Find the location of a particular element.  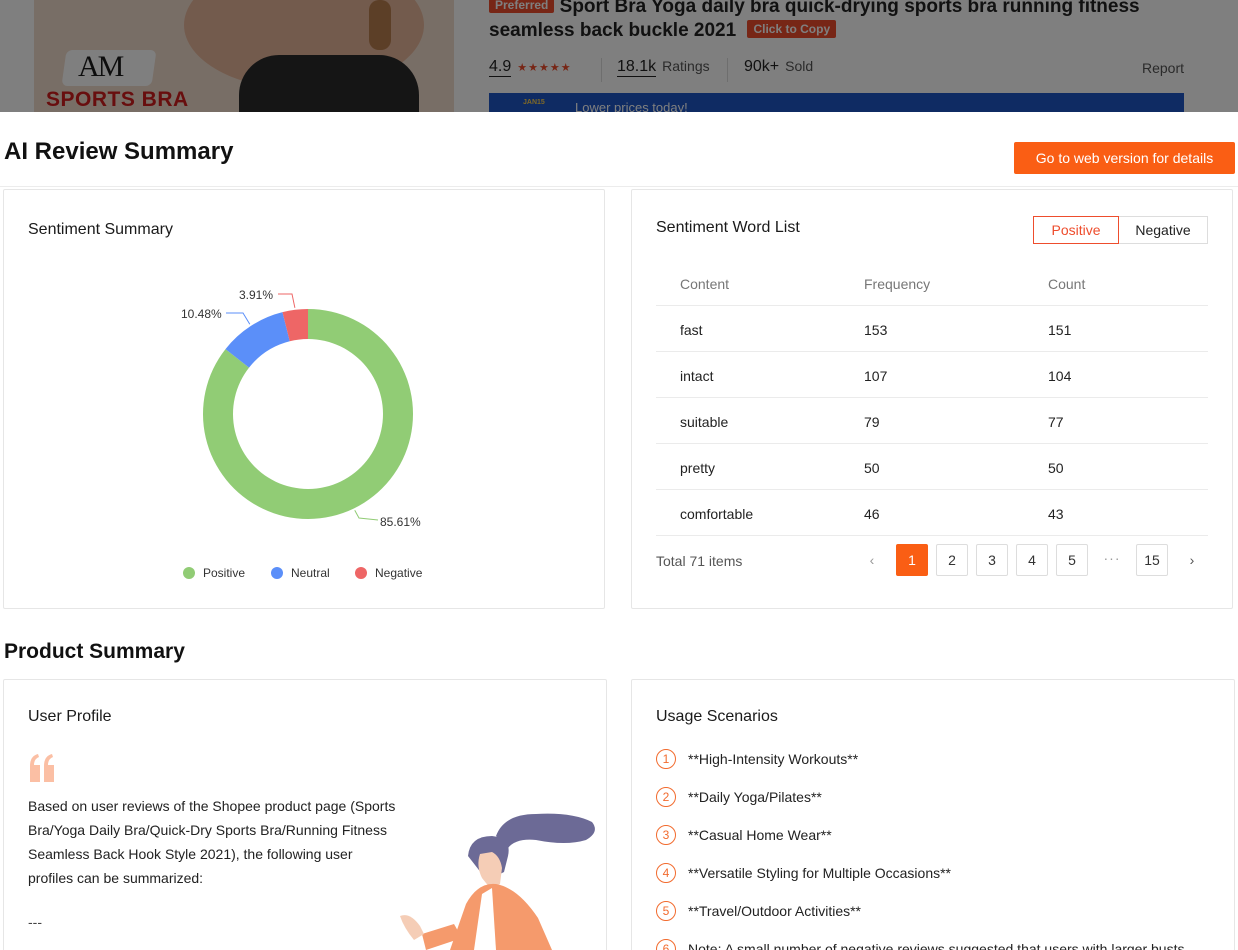

total-items: Total 71 items is located at coordinates (699, 561).